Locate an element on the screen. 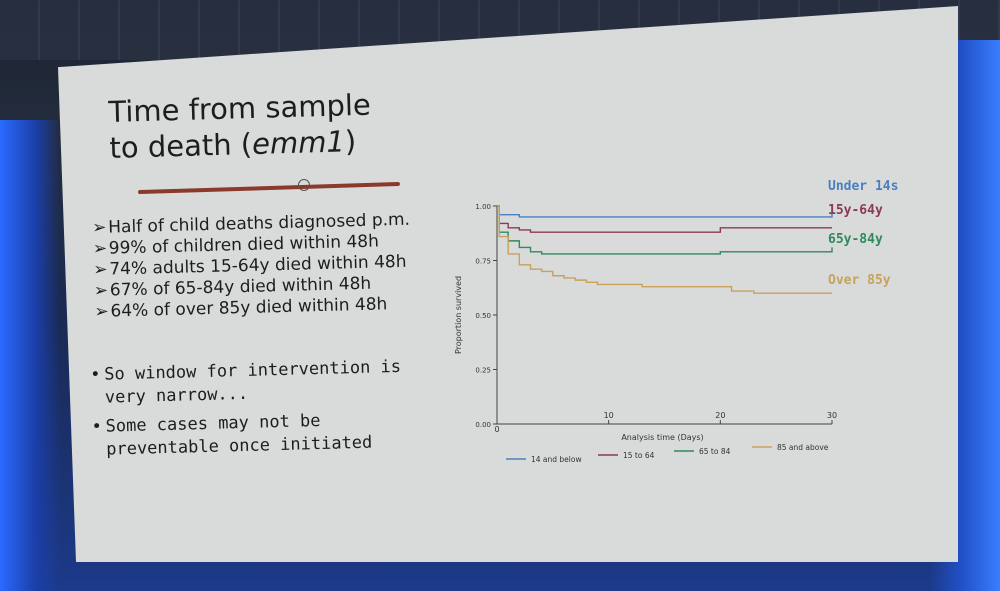 This screenshot has height=591, width=1000. x-axis-label: Analysis time (Days) is located at coordinates (662, 437).